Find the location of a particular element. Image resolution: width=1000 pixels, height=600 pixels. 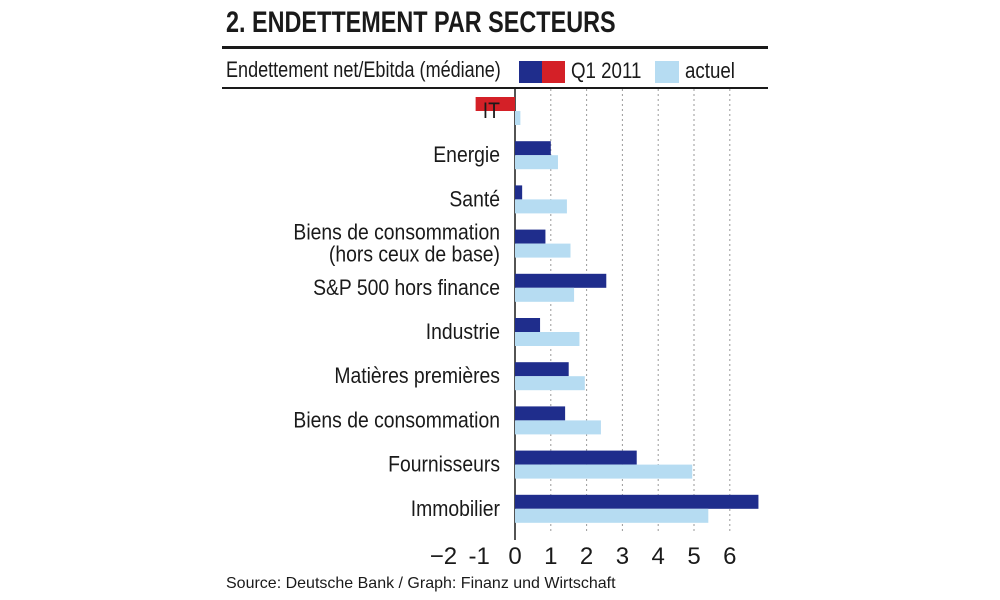

x-tick-label: -1 is located at coordinates (479, 556).